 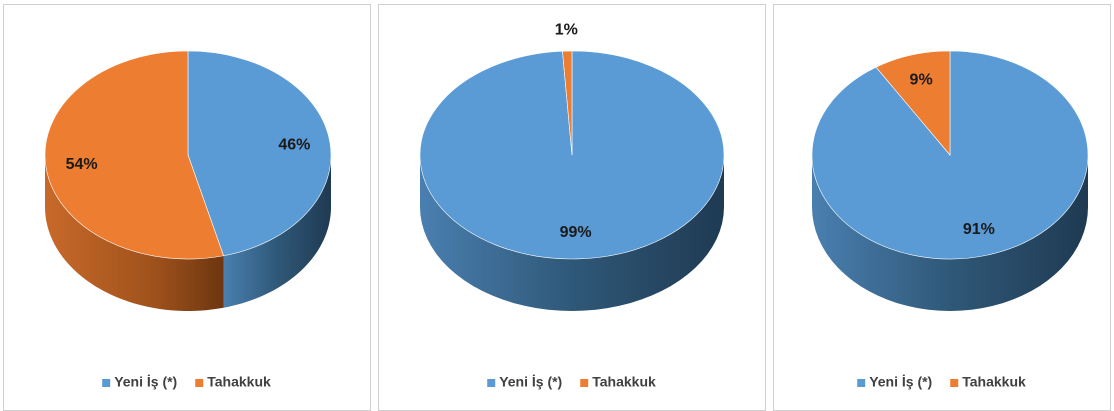 What do you see at coordinates (576, 232) in the screenshot?
I see `data-label: 99%` at bounding box center [576, 232].